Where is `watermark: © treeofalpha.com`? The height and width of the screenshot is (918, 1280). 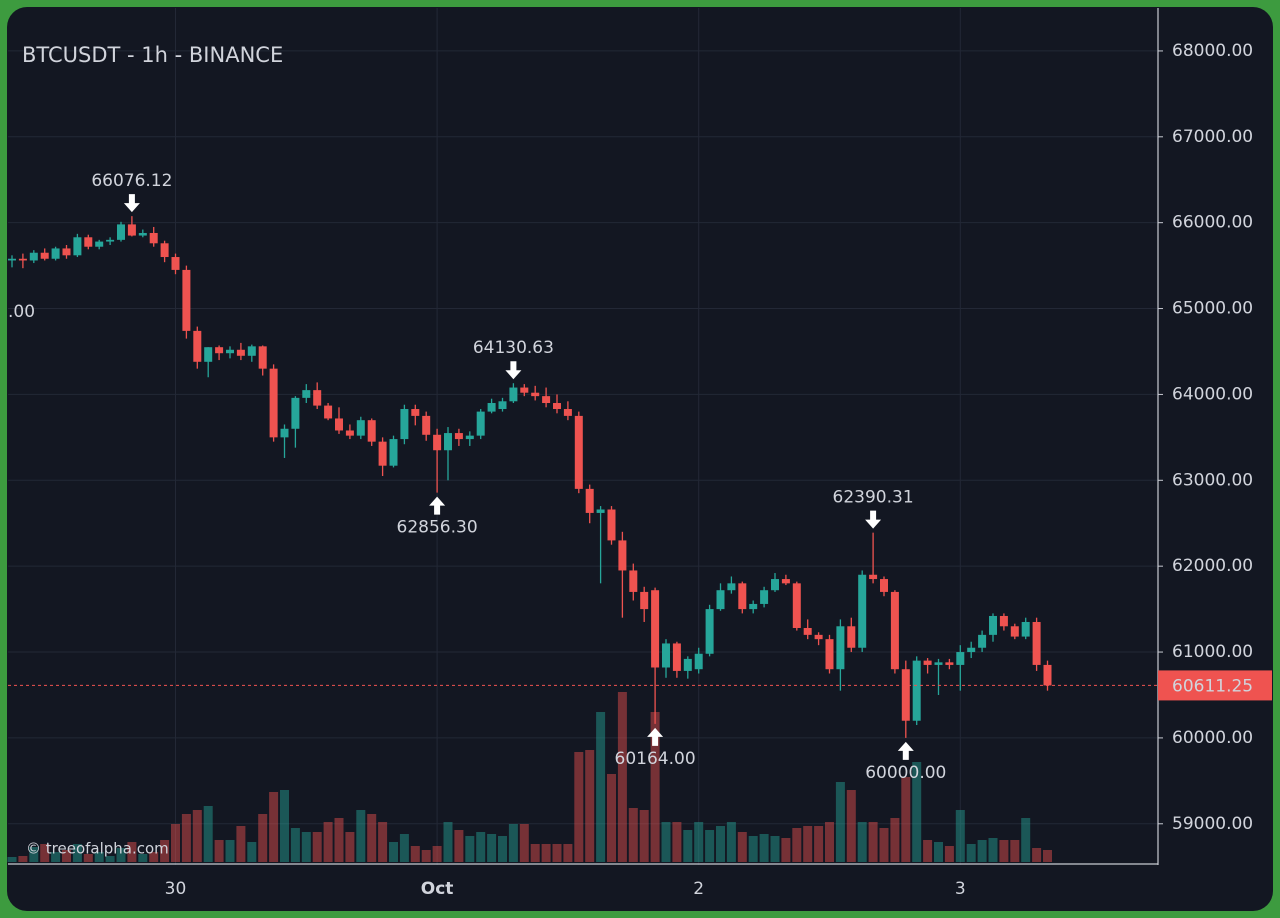 watermark: © treeofalpha.com is located at coordinates (97, 849).